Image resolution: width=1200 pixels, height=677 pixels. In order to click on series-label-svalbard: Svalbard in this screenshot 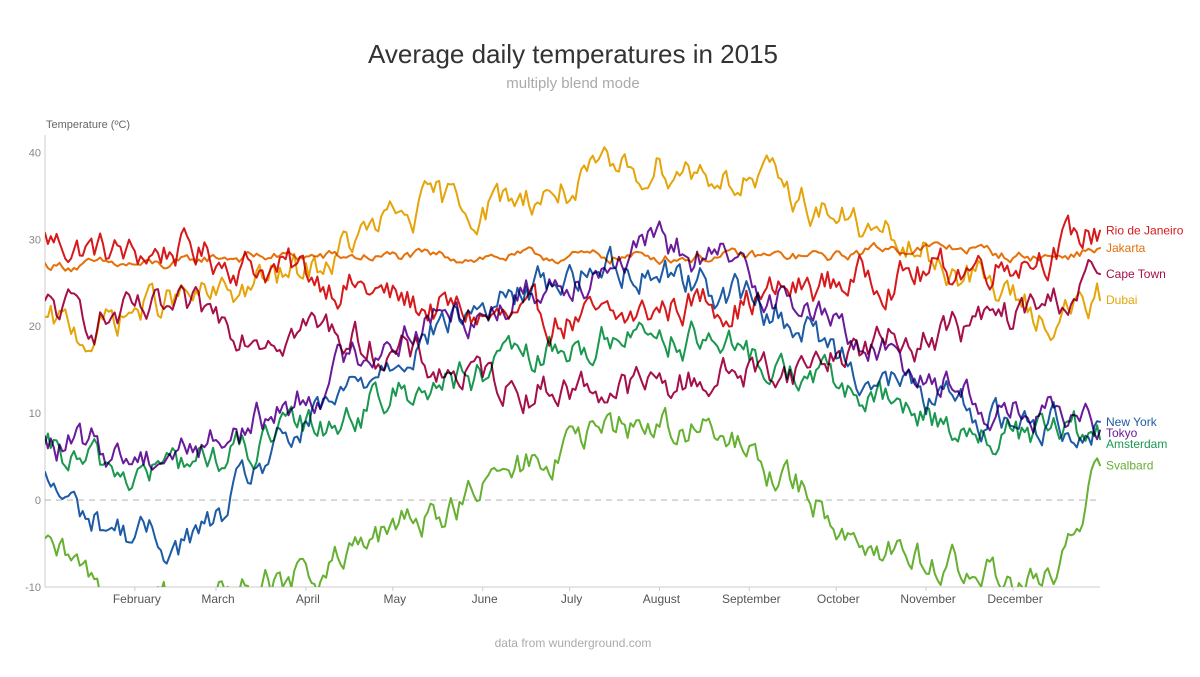, I will do `click(1129, 465)`.